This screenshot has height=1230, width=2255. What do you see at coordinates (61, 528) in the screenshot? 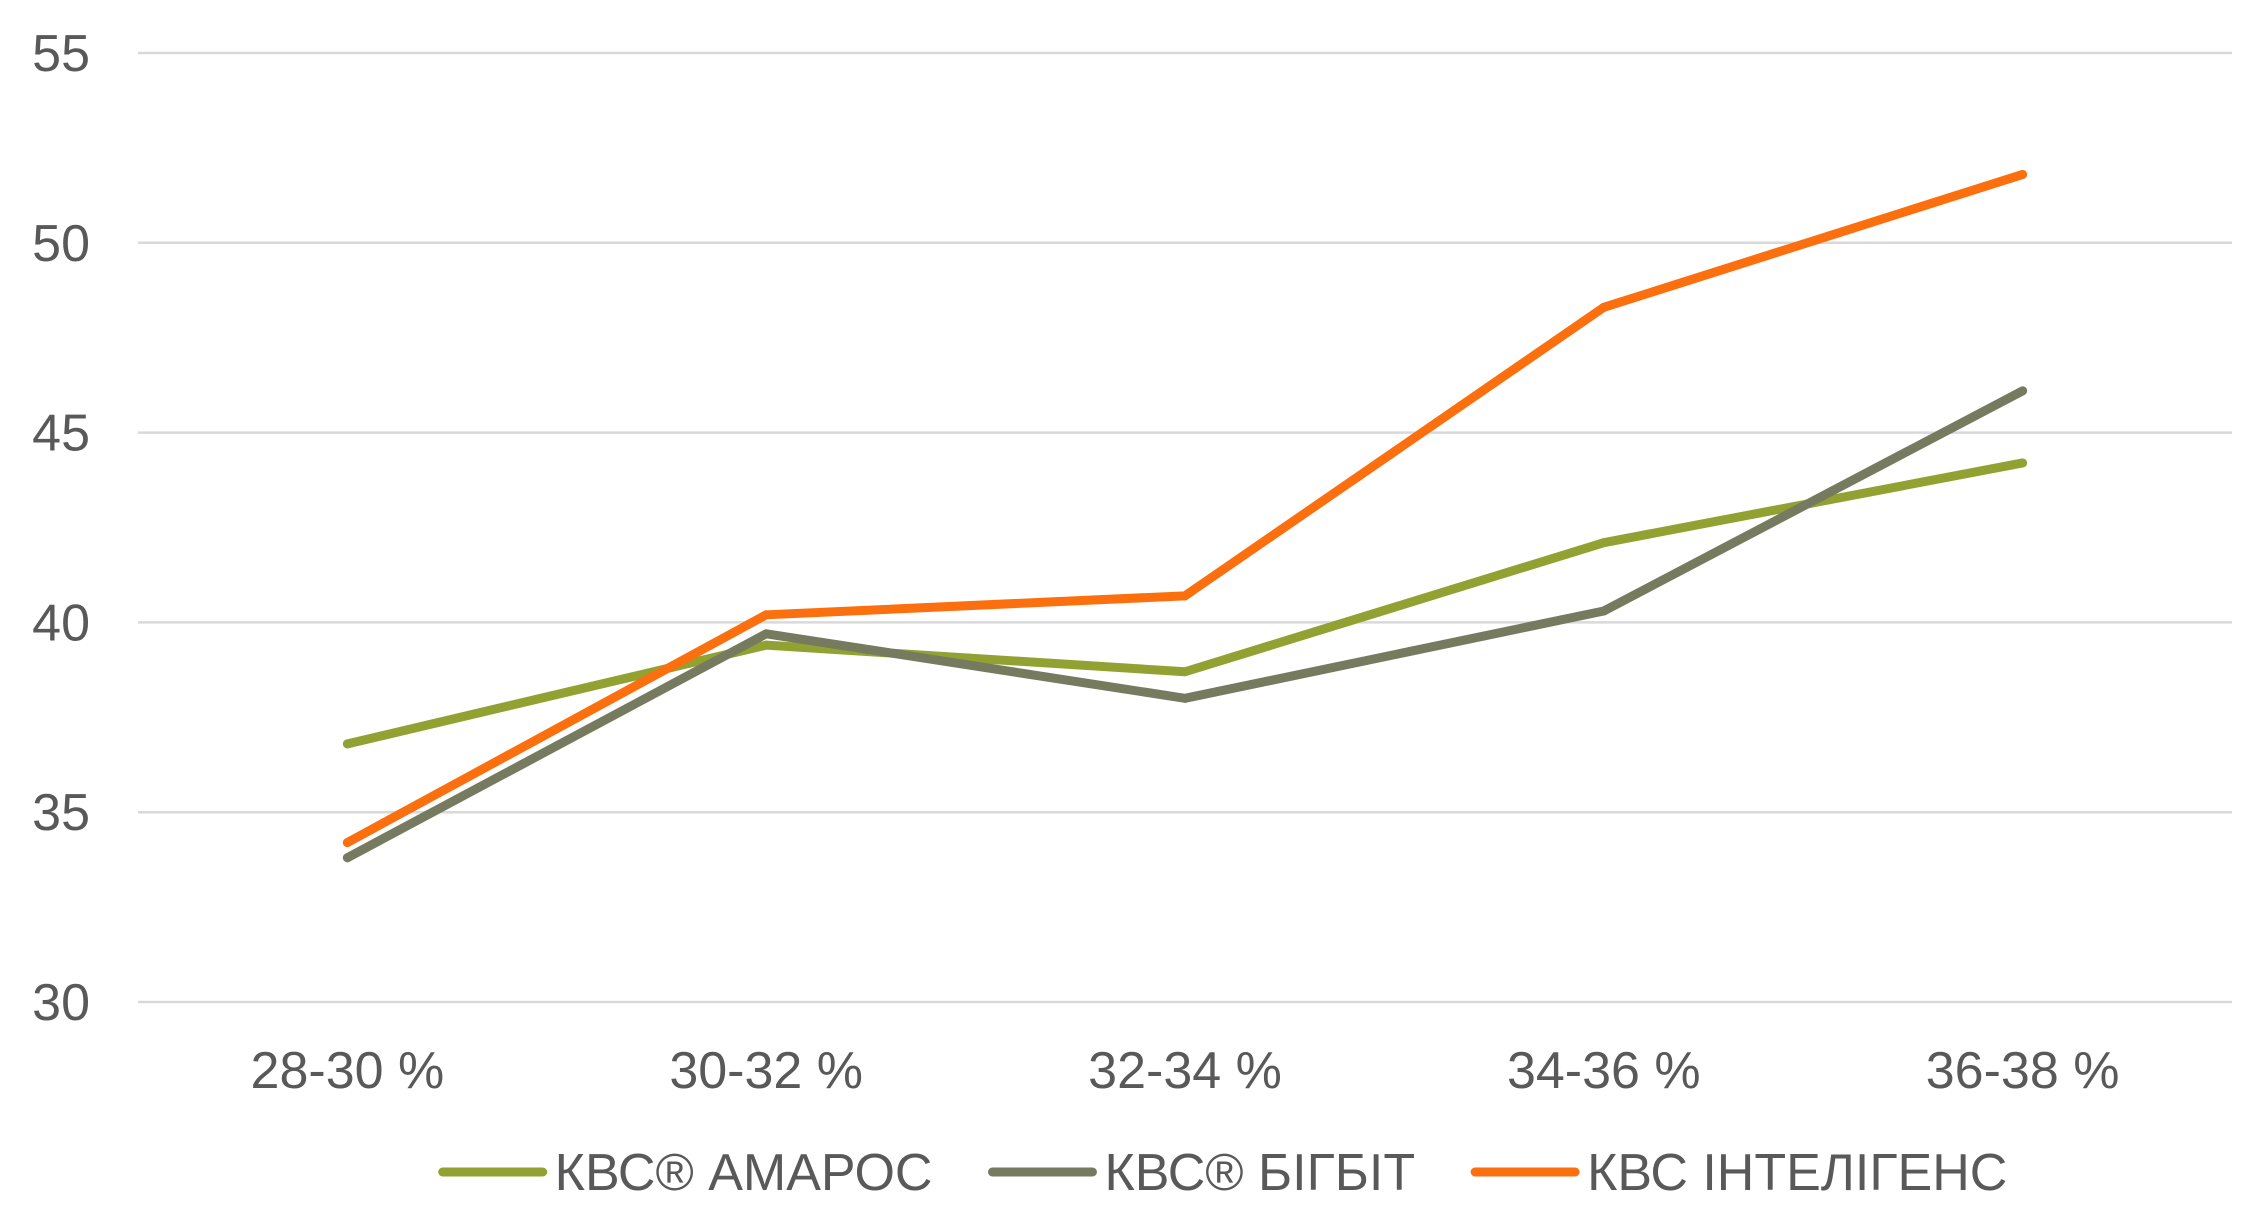
I see `y-axis-tick-labels: 30 35 40 45 50 55` at bounding box center [61, 528].